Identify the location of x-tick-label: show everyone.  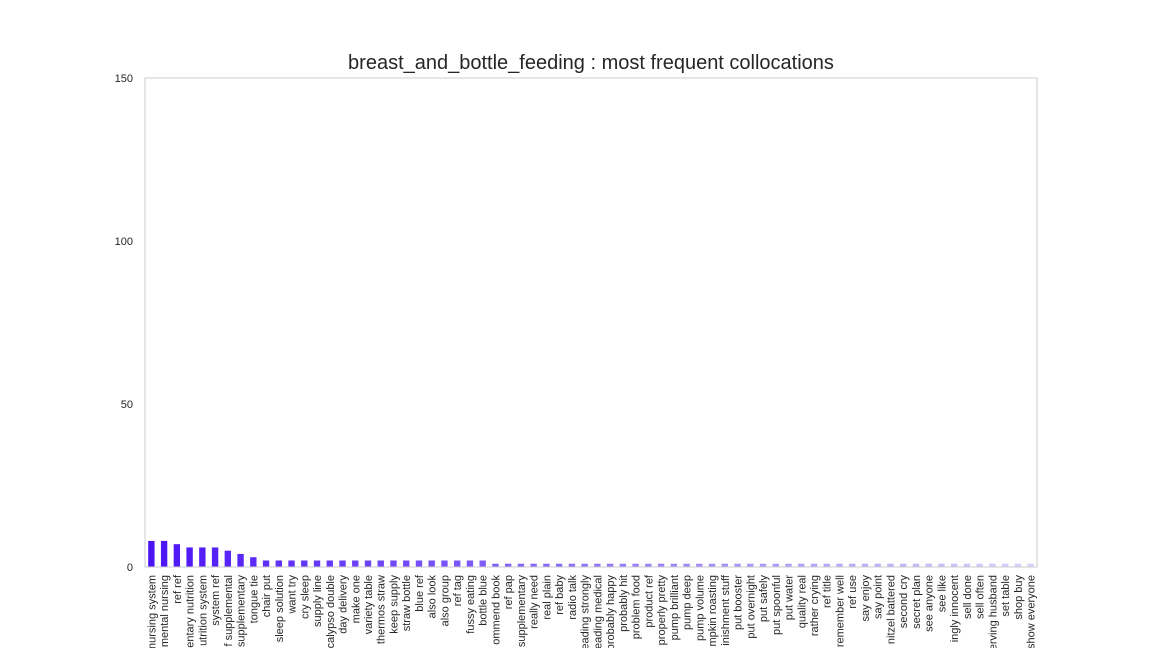
(1032, 611).